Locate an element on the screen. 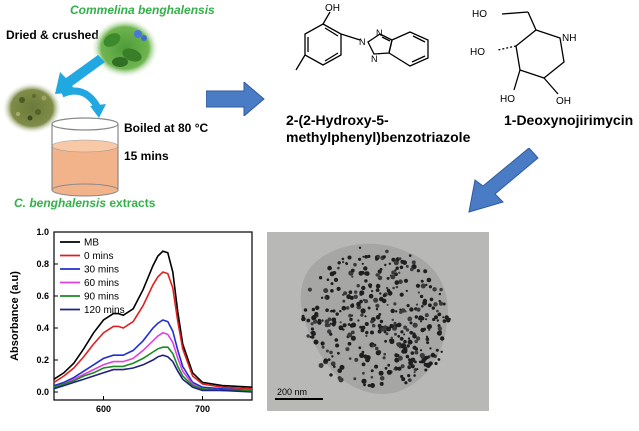 The height and width of the screenshot is (431, 639). arrow-dry-icon is located at coordinates (80, 74).